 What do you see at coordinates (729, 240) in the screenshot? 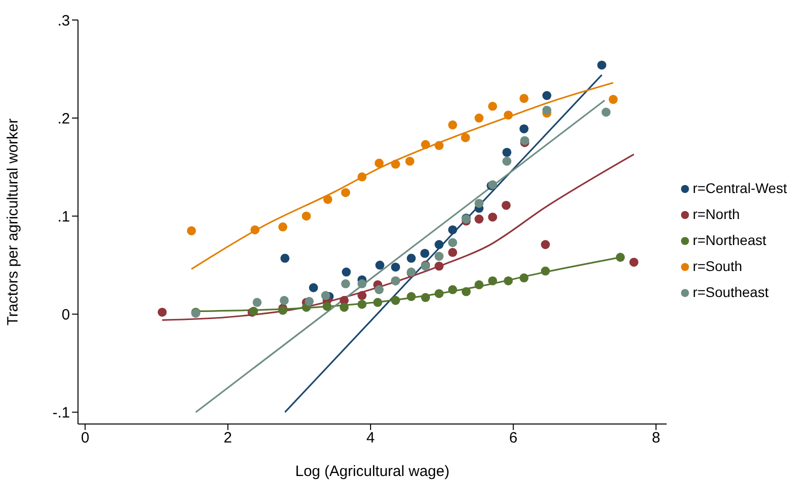
I see `legend-label: r=Northeast` at bounding box center [729, 240].